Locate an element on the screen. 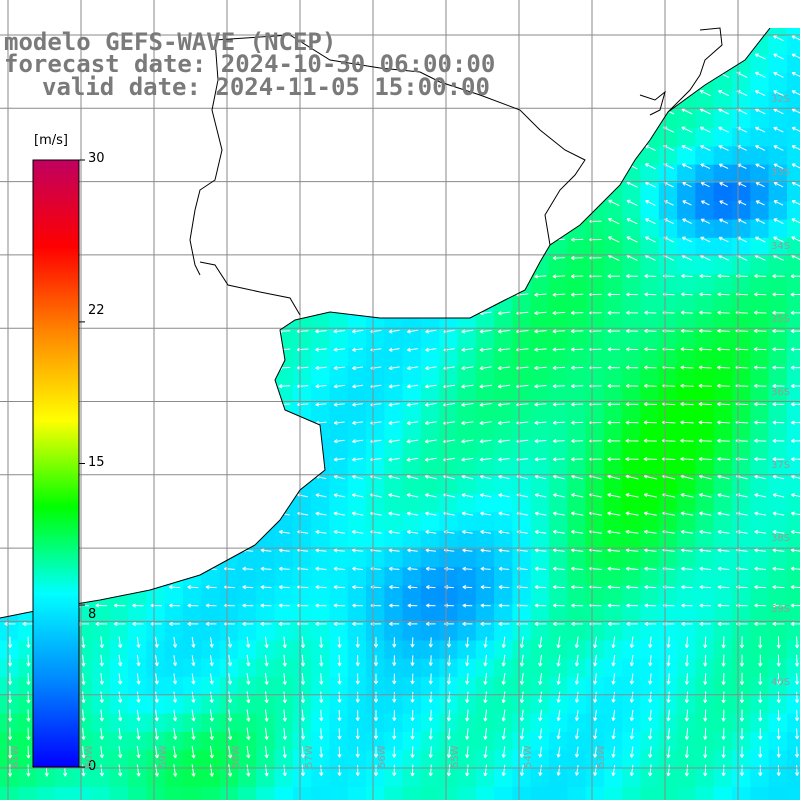 This screenshot has width=800, height=800. lat-label-39s: 39S is located at coordinates (781, 609).